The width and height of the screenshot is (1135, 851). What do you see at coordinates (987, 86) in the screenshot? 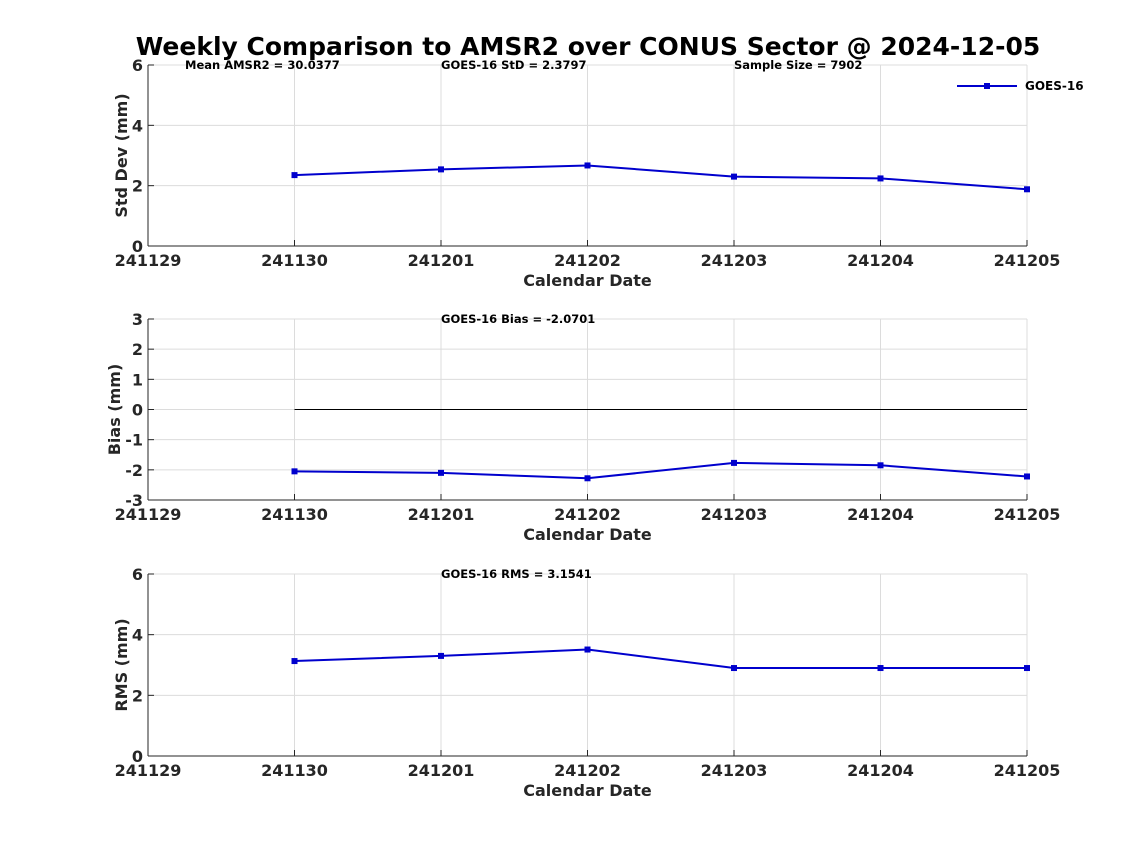
I see `legend-marker` at bounding box center [987, 86].